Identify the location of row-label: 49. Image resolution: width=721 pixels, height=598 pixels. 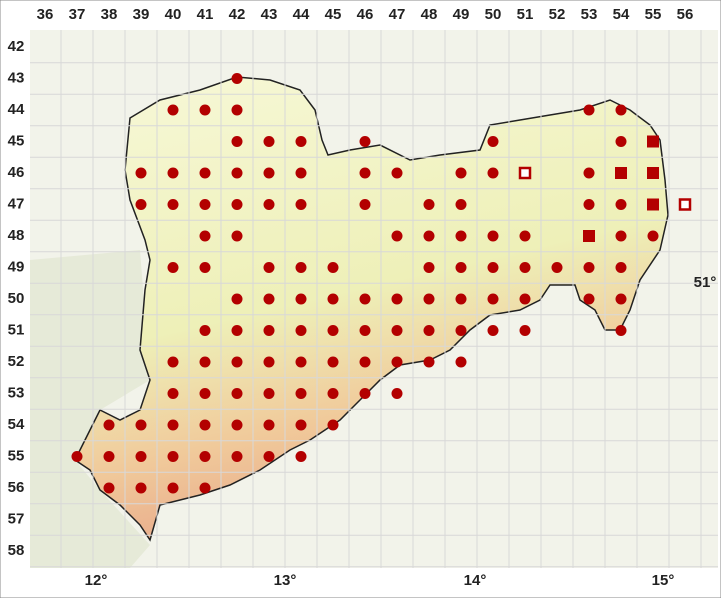
(16, 266).